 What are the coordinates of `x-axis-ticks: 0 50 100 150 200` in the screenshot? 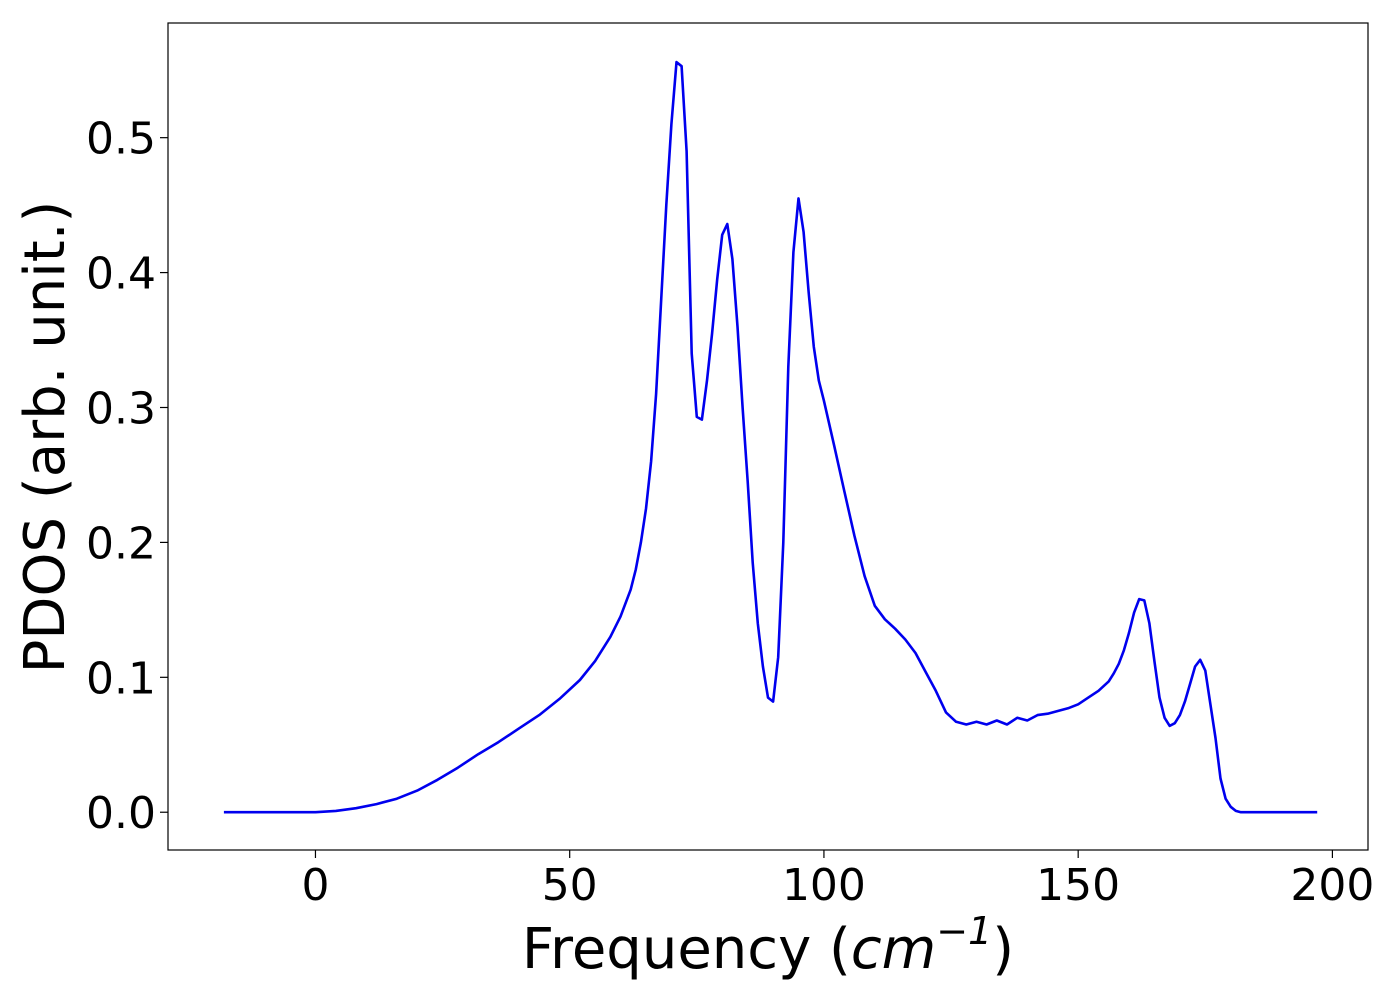 It's located at (837, 880).